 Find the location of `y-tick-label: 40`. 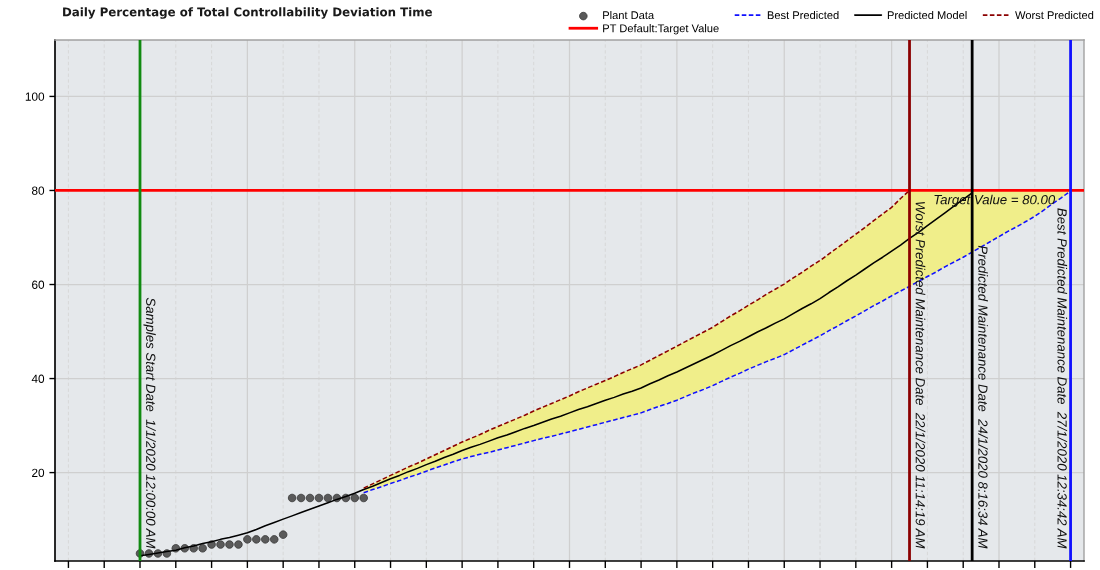

y-tick-label: 40 is located at coordinates (38, 378).